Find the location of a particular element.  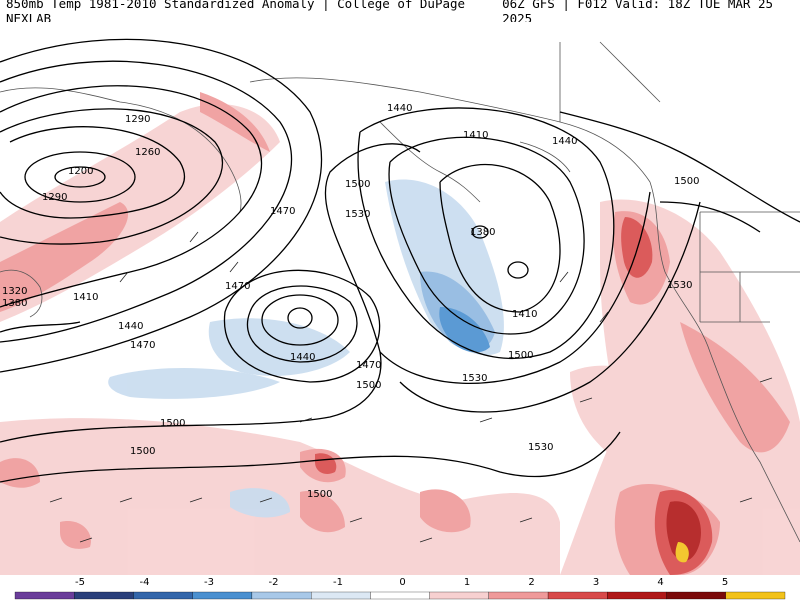

contour-label: 1260 is located at coordinates (147, 152).